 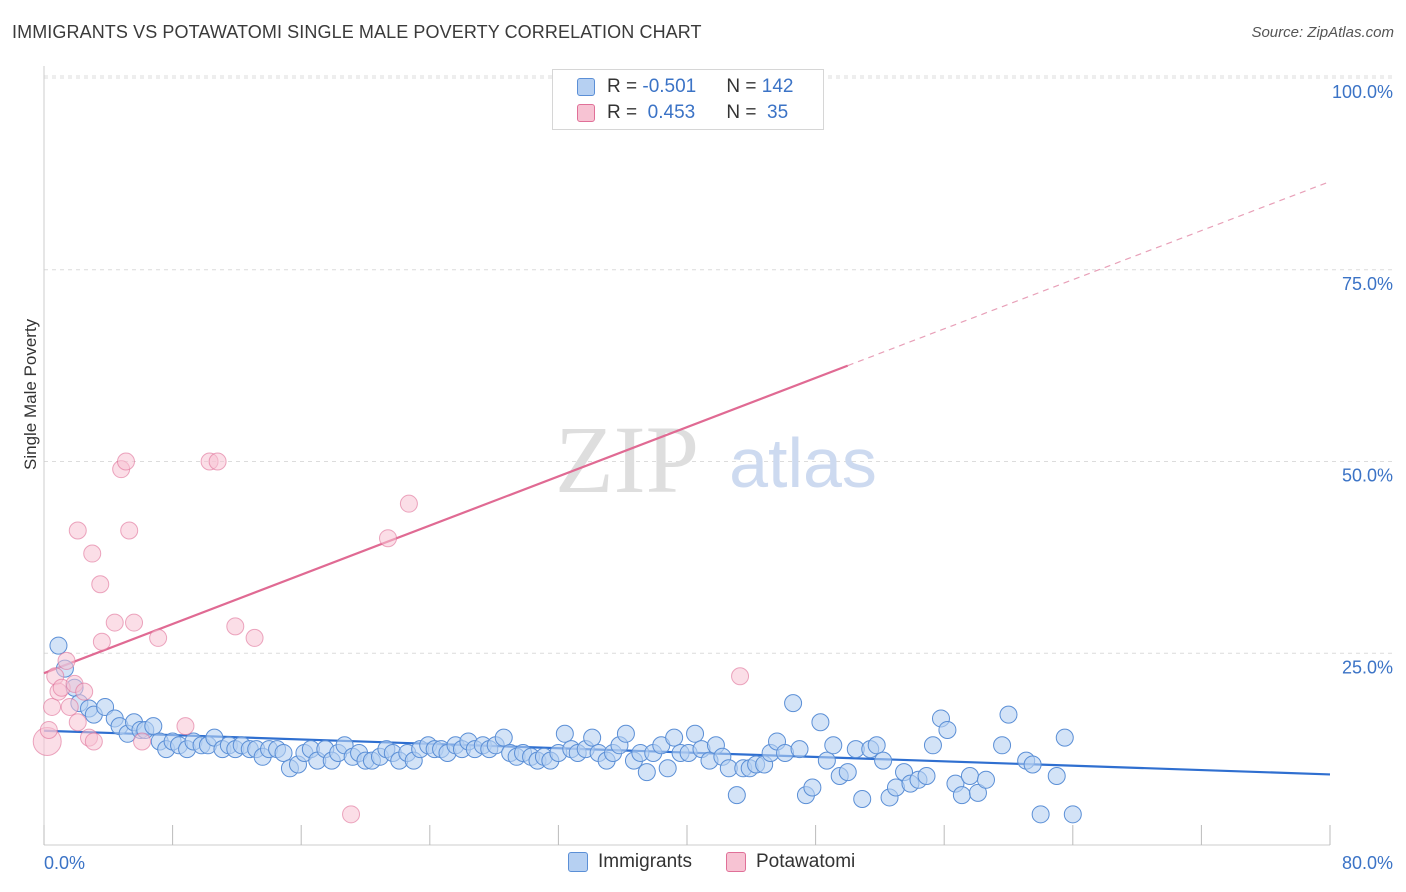 I want to click on series-legend: Immigrants Potawatomi, so click(x=728, y=862).